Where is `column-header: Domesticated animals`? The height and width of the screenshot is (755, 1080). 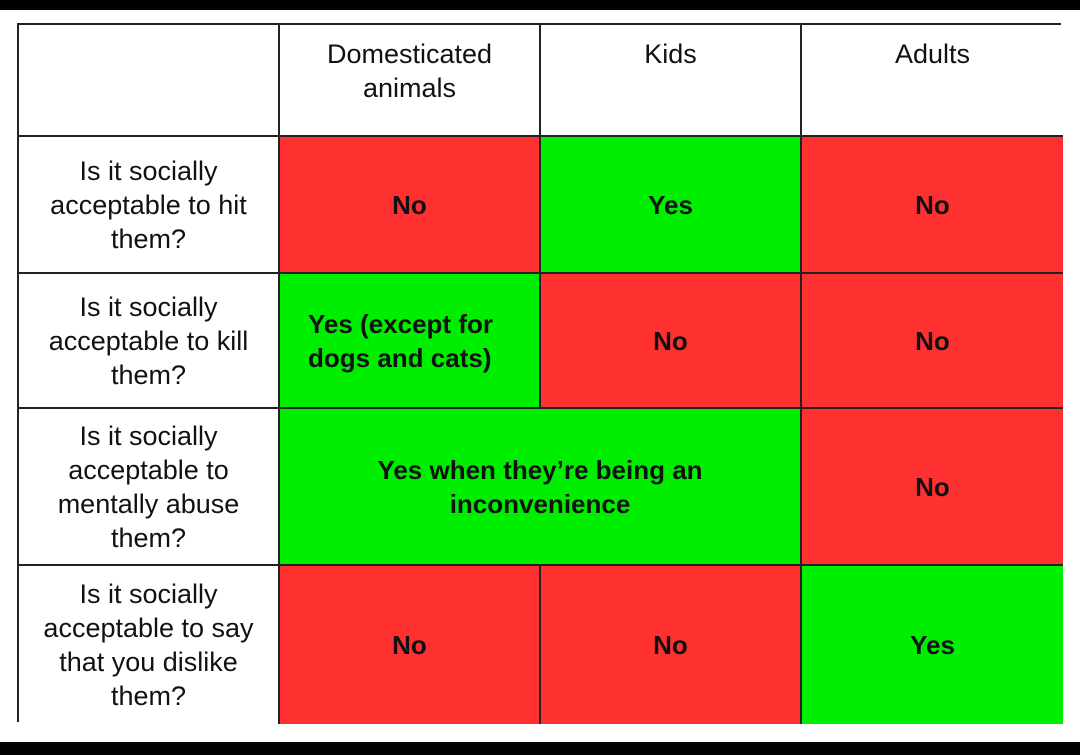
column-header: Domesticated animals is located at coordinates (410, 81).